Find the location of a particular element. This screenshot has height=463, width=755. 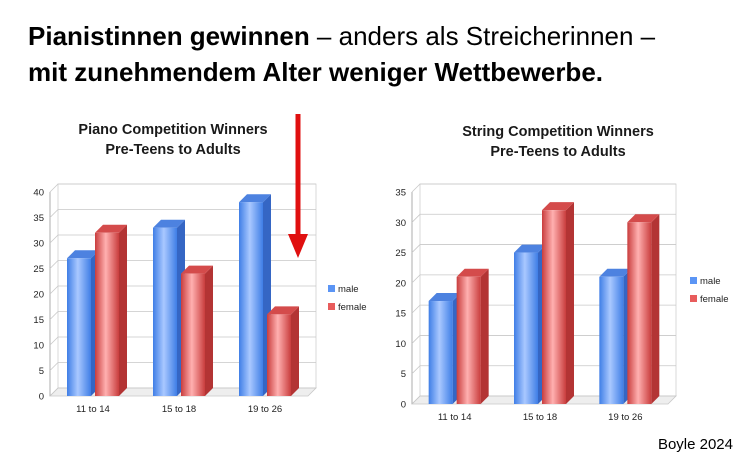

piano-x-tick-label: 11 to 14 is located at coordinates (93, 409).